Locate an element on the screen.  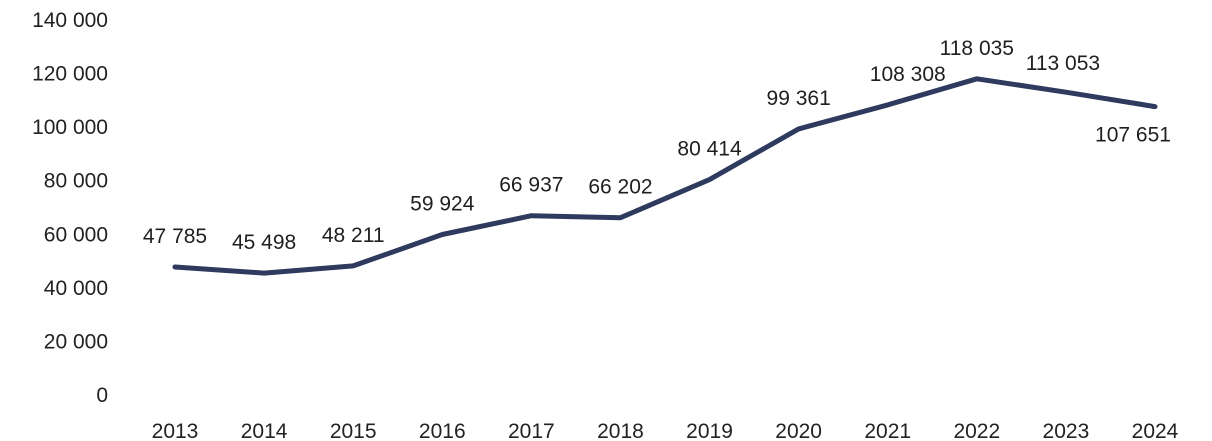
data-label: 80 414 is located at coordinates (709, 149).